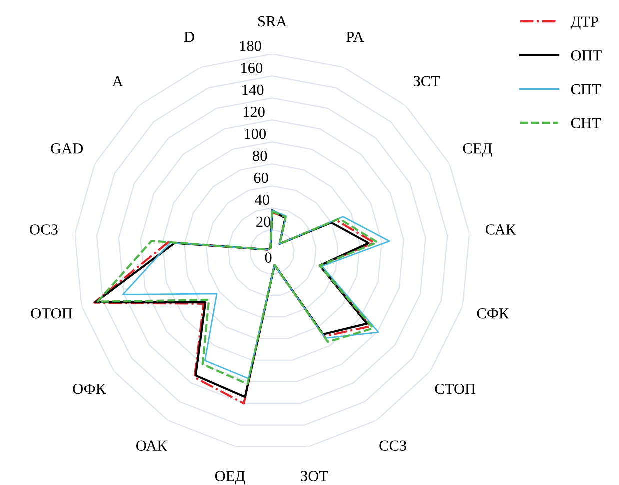 The width and height of the screenshot is (619, 485). I want to click on legend-label: СПТ, so click(586, 89).